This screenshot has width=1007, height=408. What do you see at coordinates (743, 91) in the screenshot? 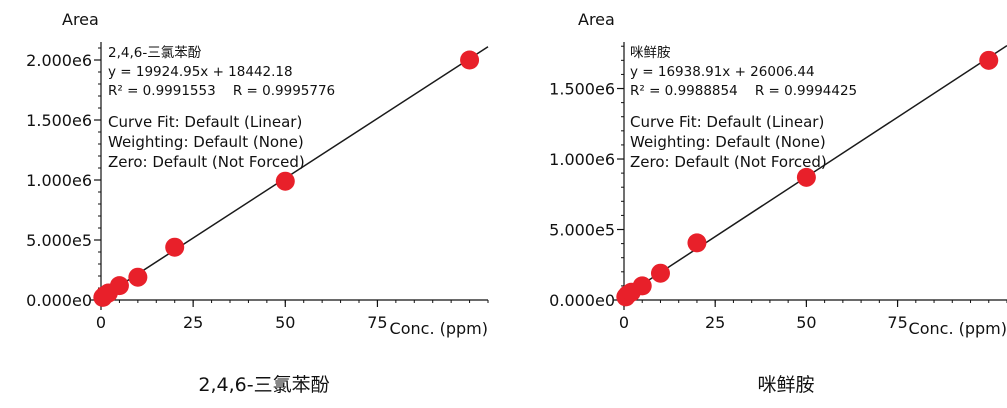
I see `annotation-r-values: R² = 0.9988854 R = 0.9994425` at bounding box center [743, 91].